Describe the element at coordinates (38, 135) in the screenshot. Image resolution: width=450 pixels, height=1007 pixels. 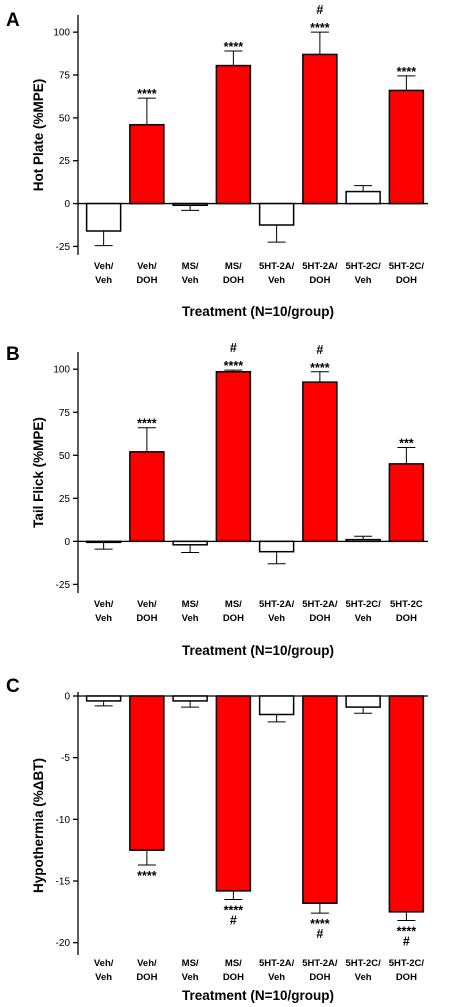
I see `y-axis-title: Hot Plate (%MPE)` at that location.